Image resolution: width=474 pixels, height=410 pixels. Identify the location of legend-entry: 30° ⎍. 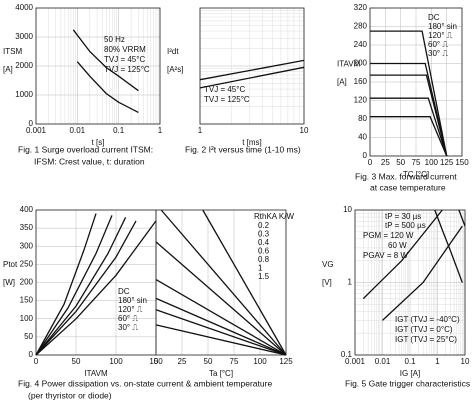
(128, 327).